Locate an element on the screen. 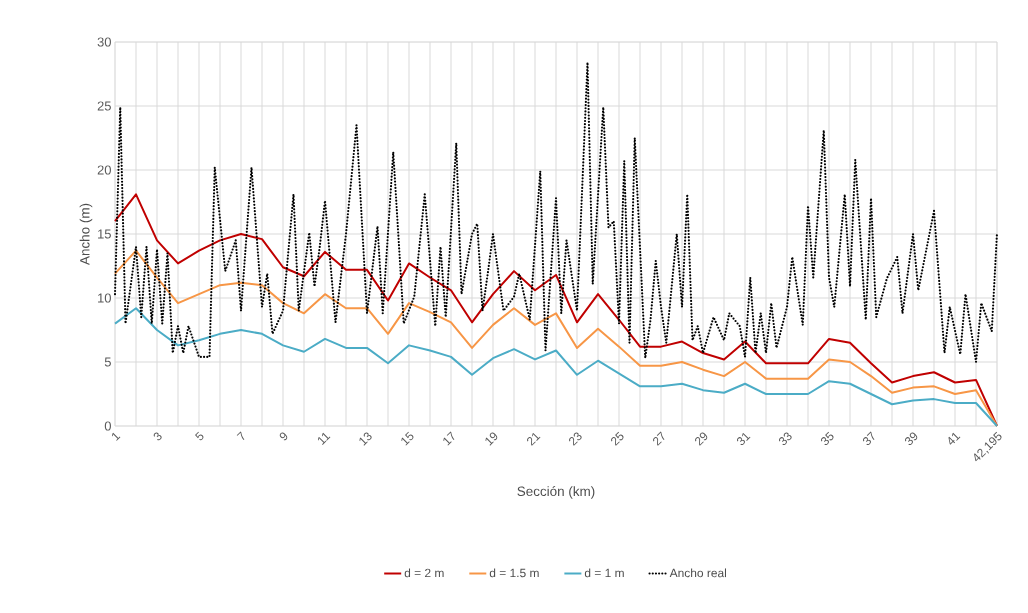 This screenshot has height=613, width=1028. legend-label: Ancho real is located at coordinates (698, 573).